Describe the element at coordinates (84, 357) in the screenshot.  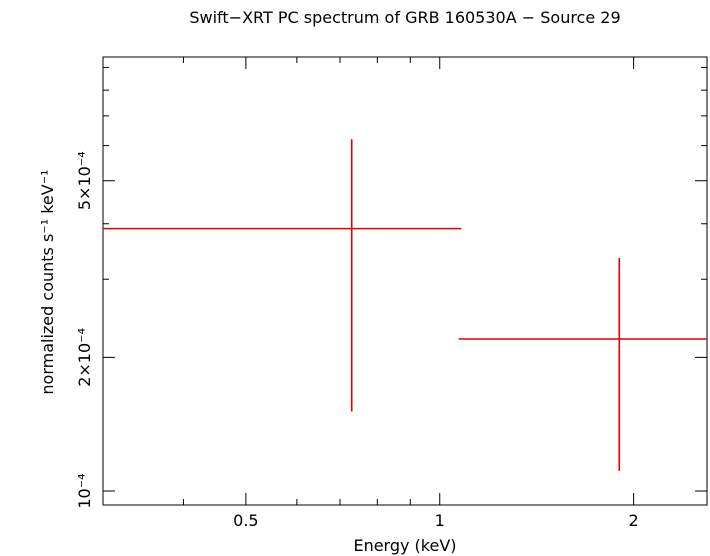
I see `y-tick-label: 2×10⁻⁴` at that location.